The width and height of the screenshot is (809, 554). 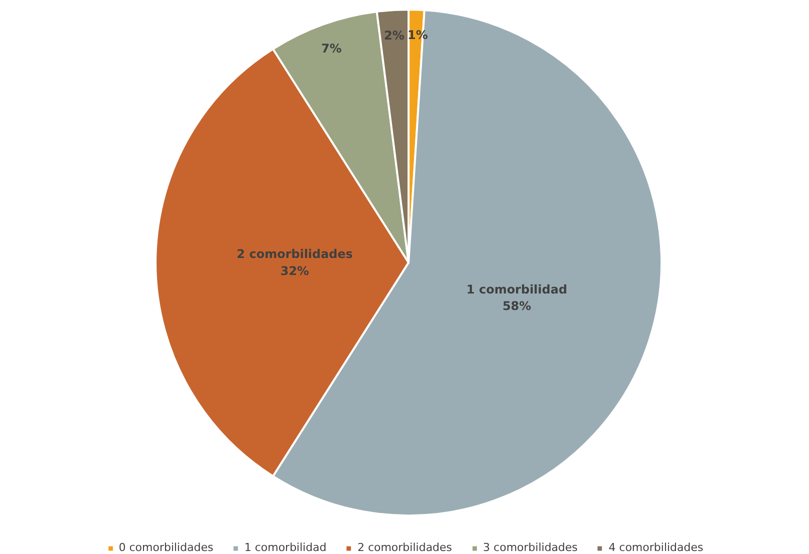 What do you see at coordinates (530, 547) in the screenshot?
I see `legend-label: 3 comorbilidades` at bounding box center [530, 547].